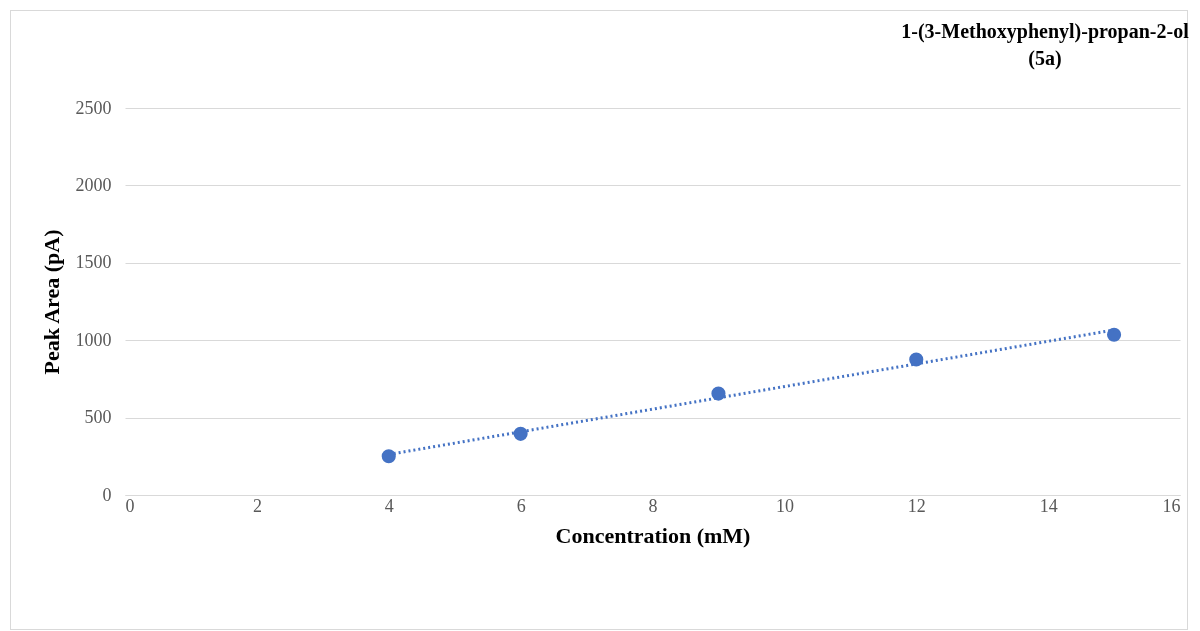  I want to click on x-tick-label: 10, so click(784, 505).